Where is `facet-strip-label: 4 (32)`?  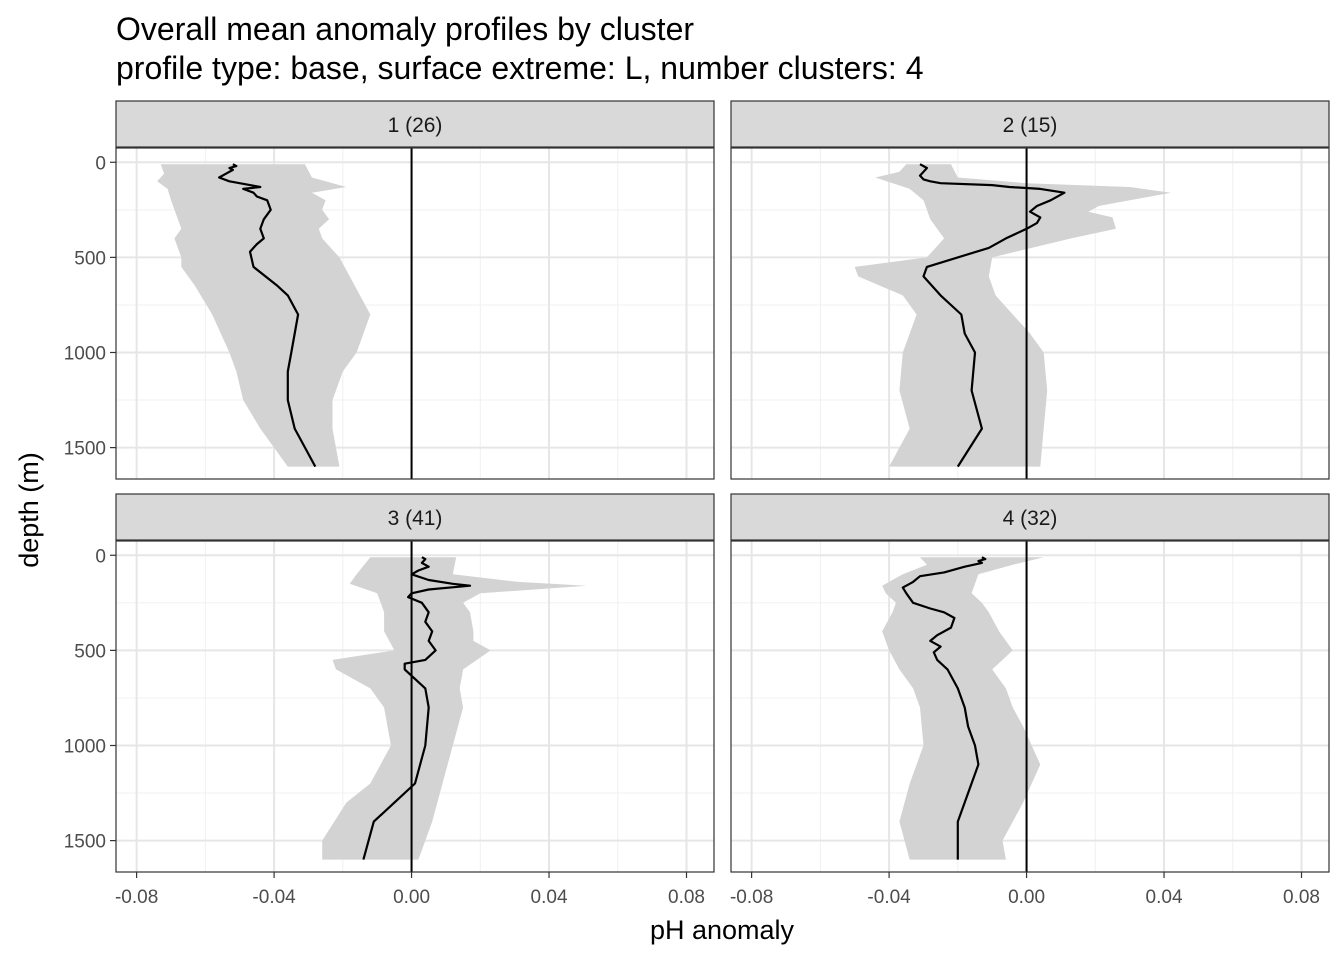
facet-strip-label: 4 (32) is located at coordinates (1030, 518).